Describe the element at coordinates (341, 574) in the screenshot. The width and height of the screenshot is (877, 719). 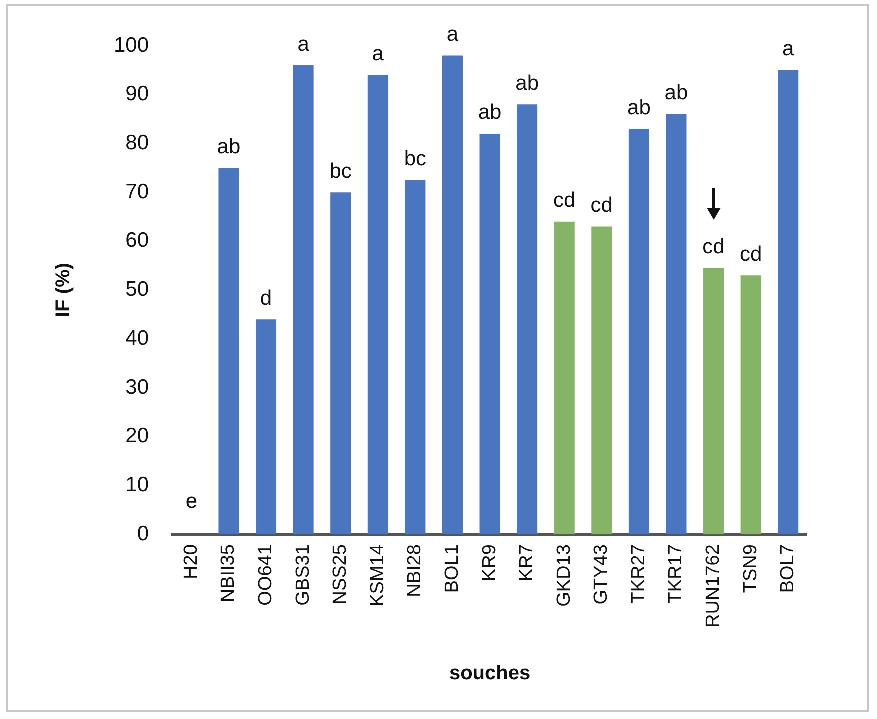
I see `x-tick-label: NSS25` at that location.